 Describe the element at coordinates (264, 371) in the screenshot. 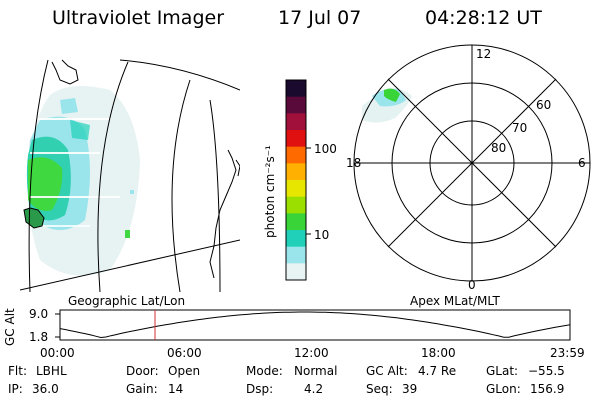

I see `mode-label: Mode:` at that location.